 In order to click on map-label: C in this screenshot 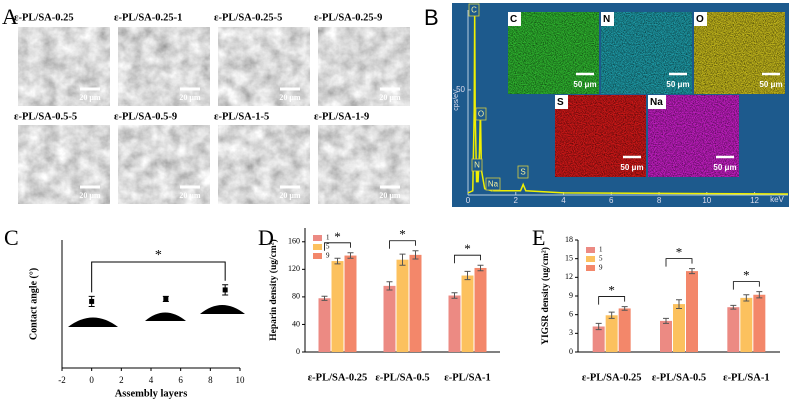, I will do `click(513, 19)`.